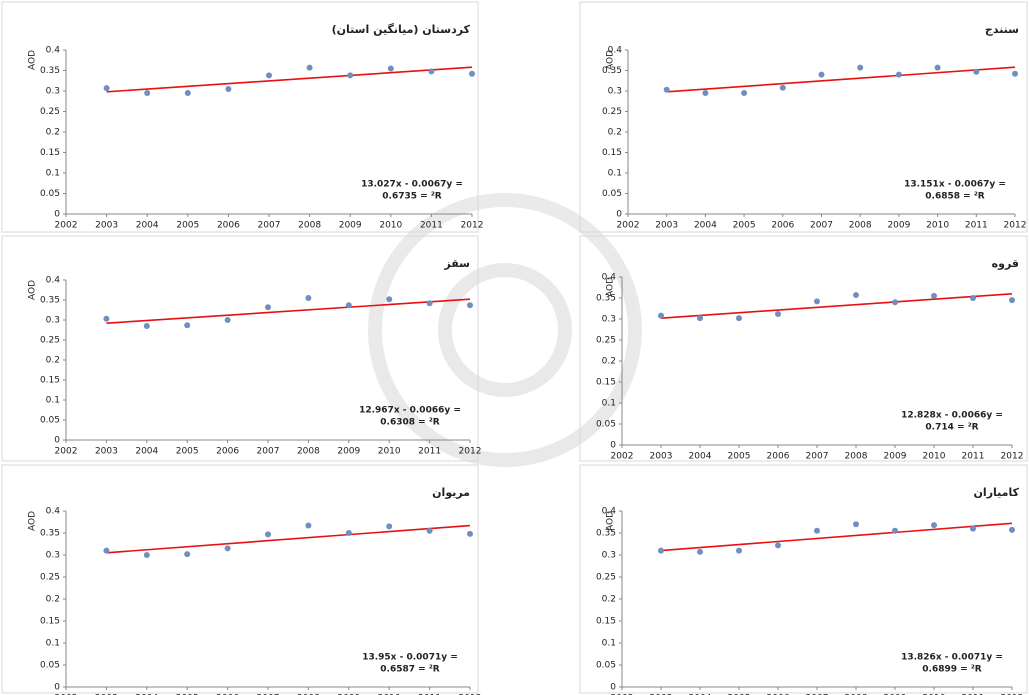 This screenshot has width=1029, height=695. I want to click on x-tick-label: 2005, so click(739, 457).